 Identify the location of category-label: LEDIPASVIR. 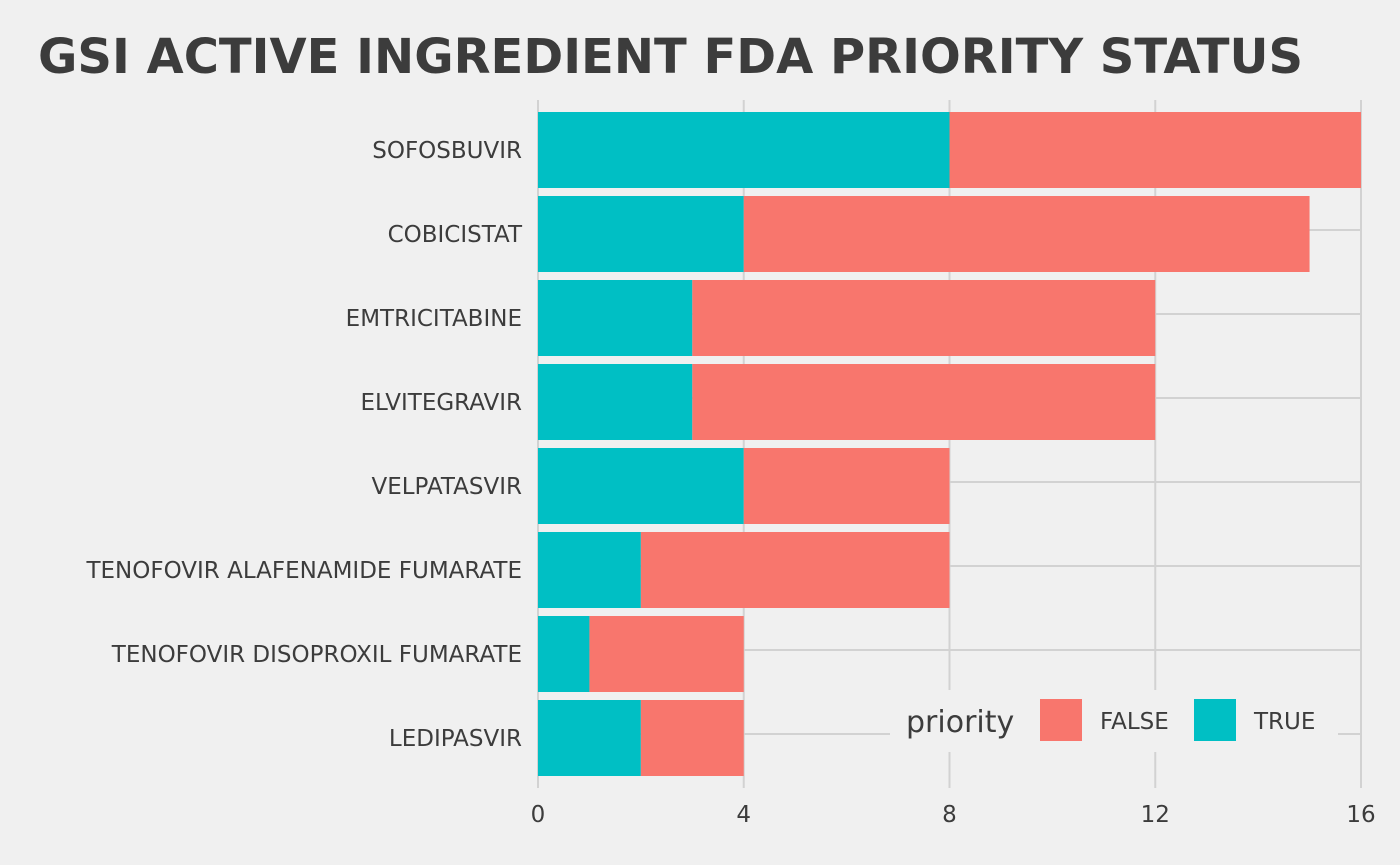
(455, 739).